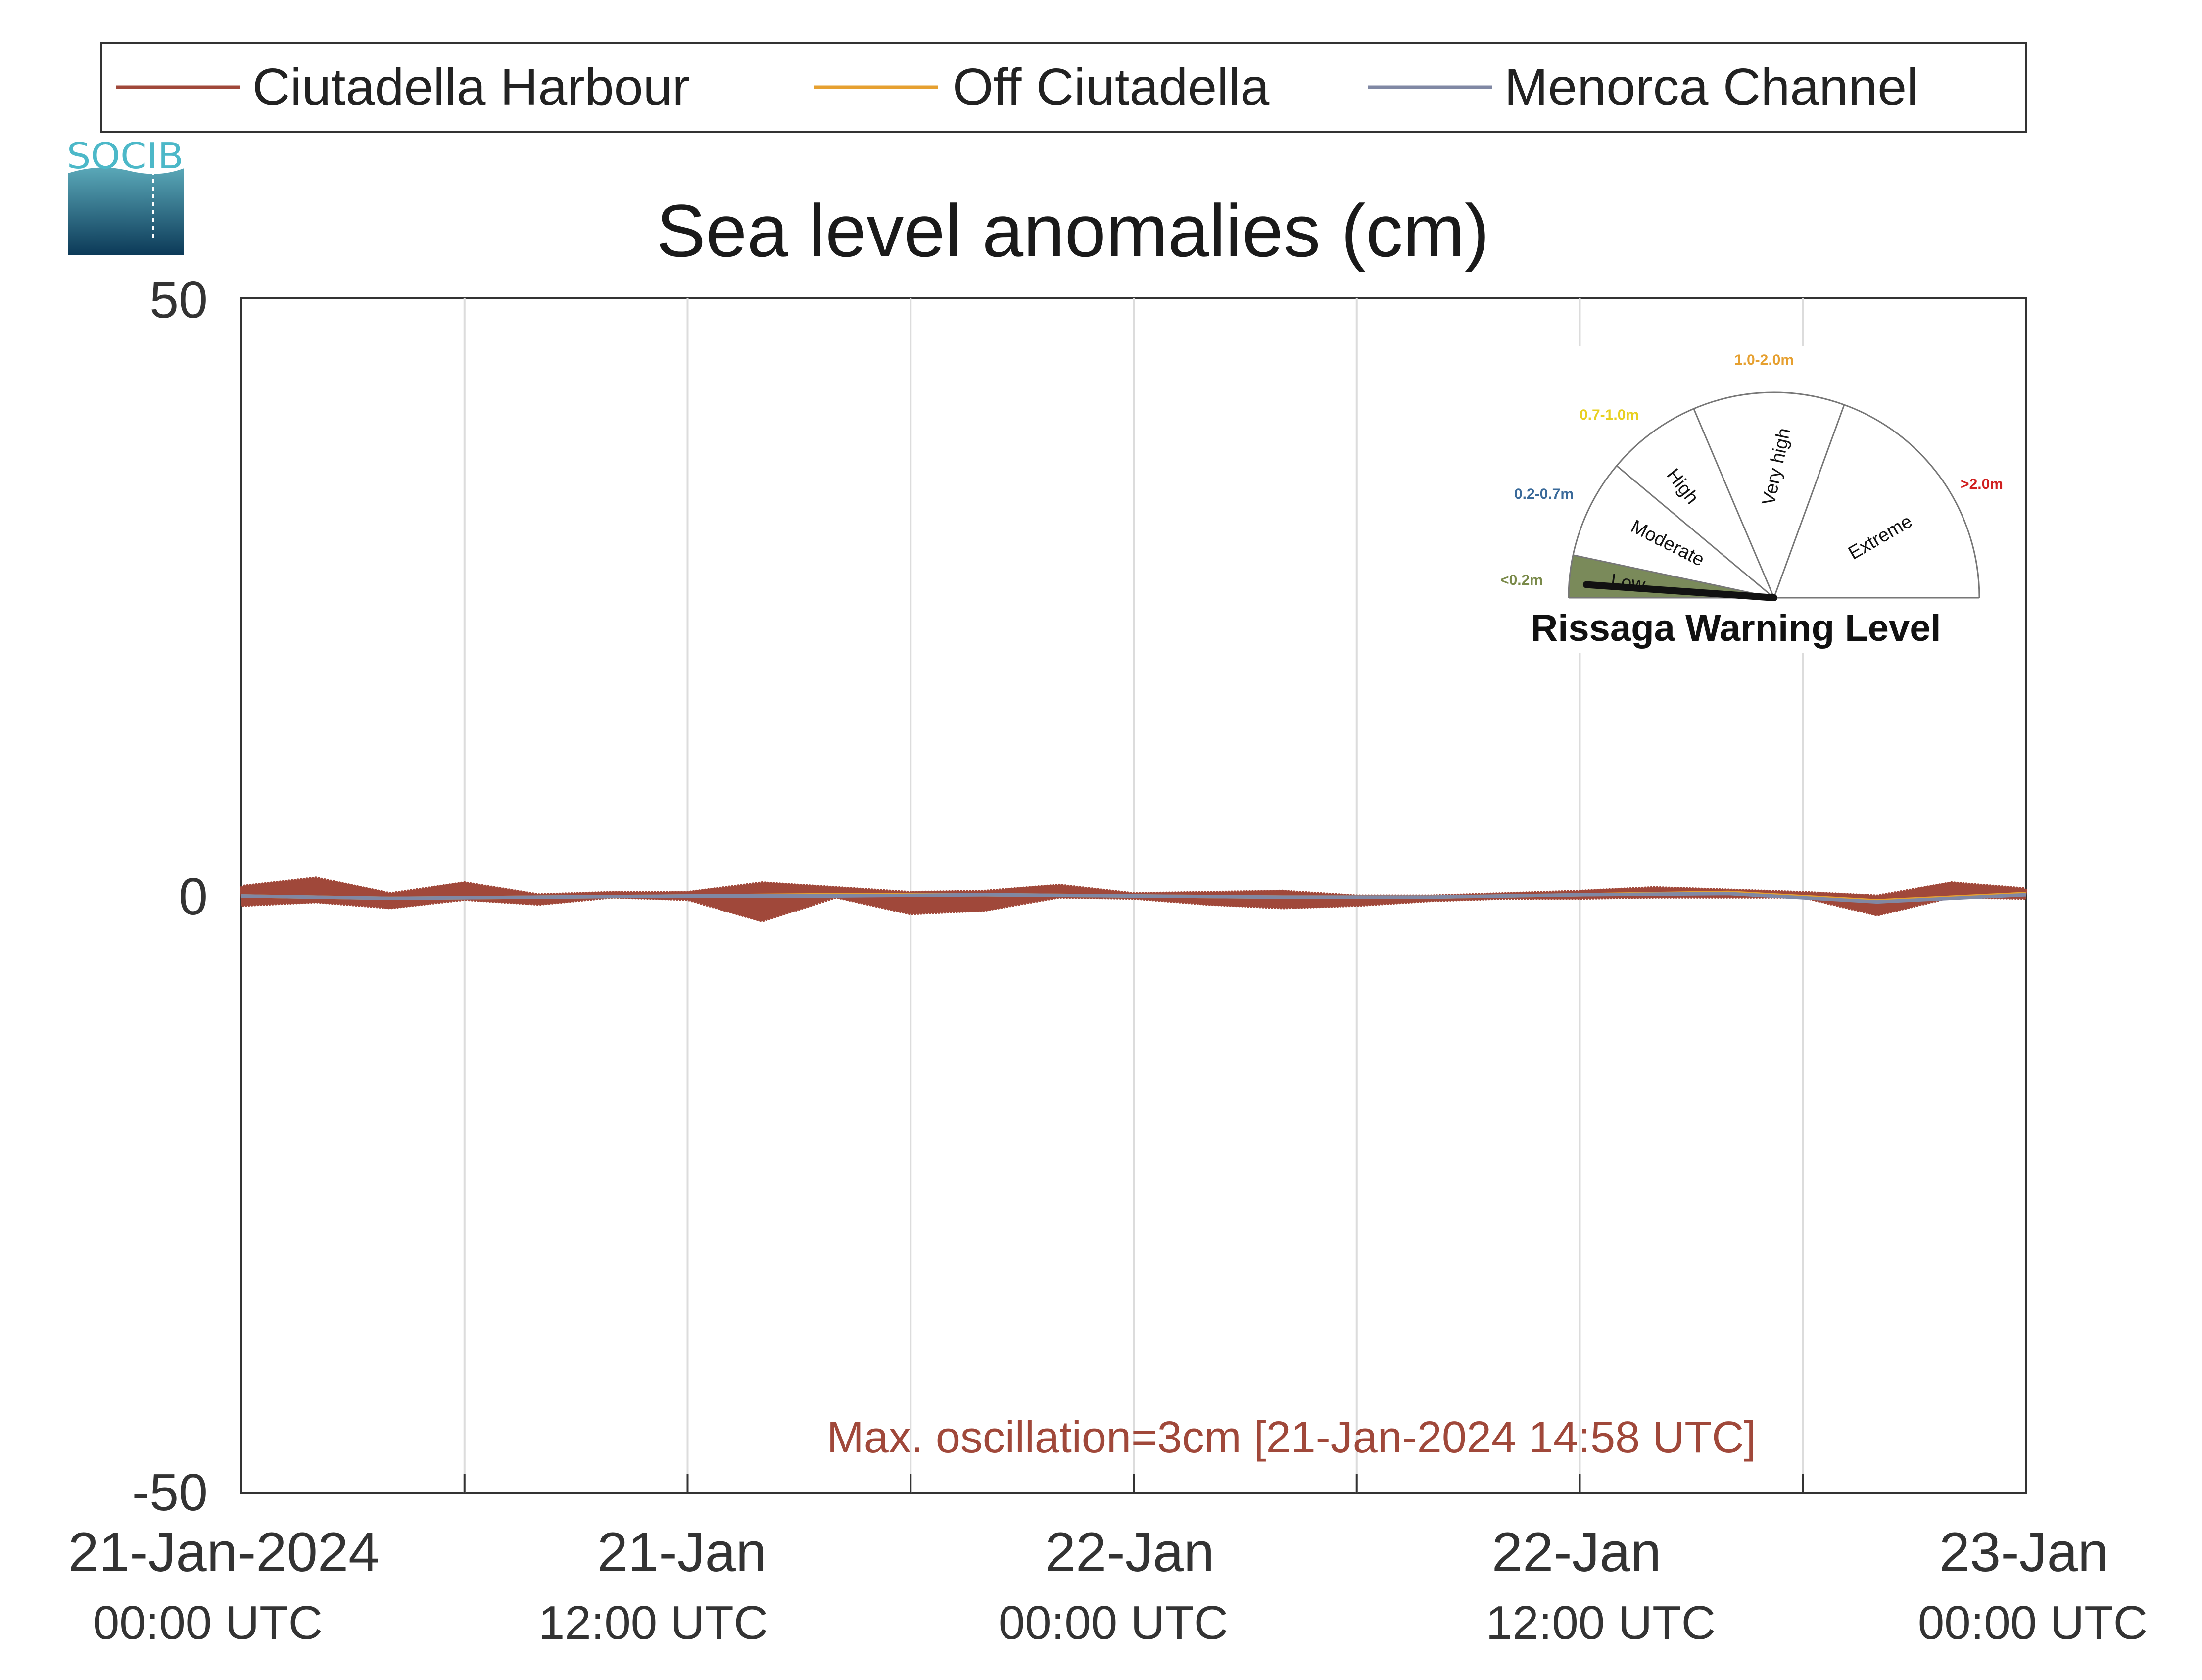  Describe the element at coordinates (1601, 1623) in the screenshot. I see `x-tick-time-3: 12:00 UTC` at that location.